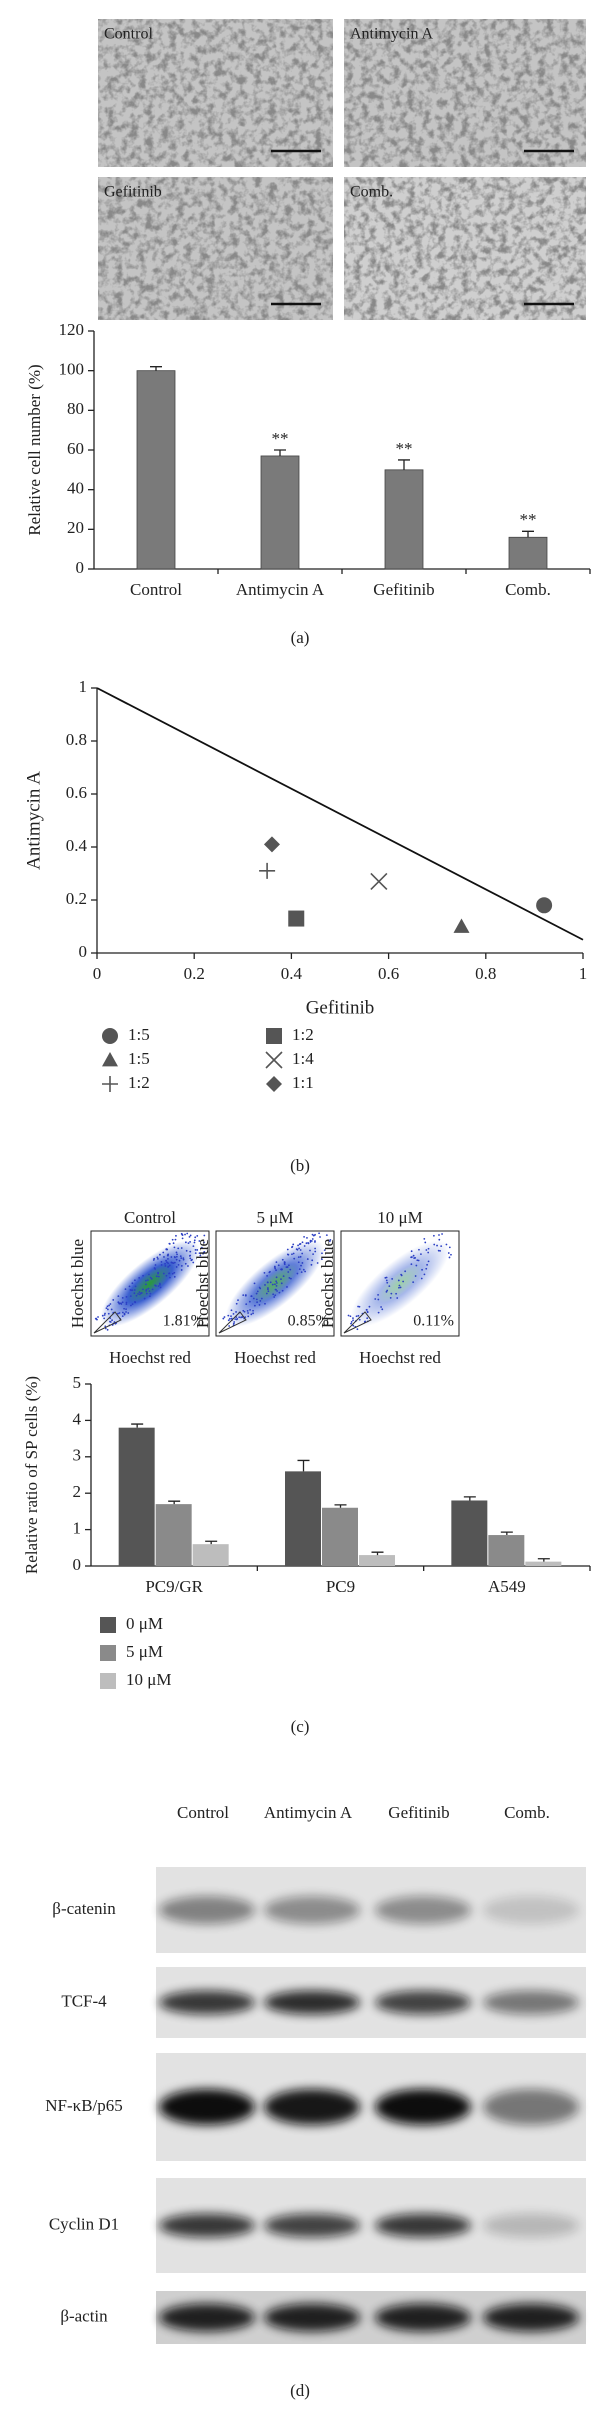 This screenshot has height=2415, width=600. What do you see at coordinates (75, 408) in the screenshot?
I see `y-tick-label: 80` at bounding box center [75, 408].